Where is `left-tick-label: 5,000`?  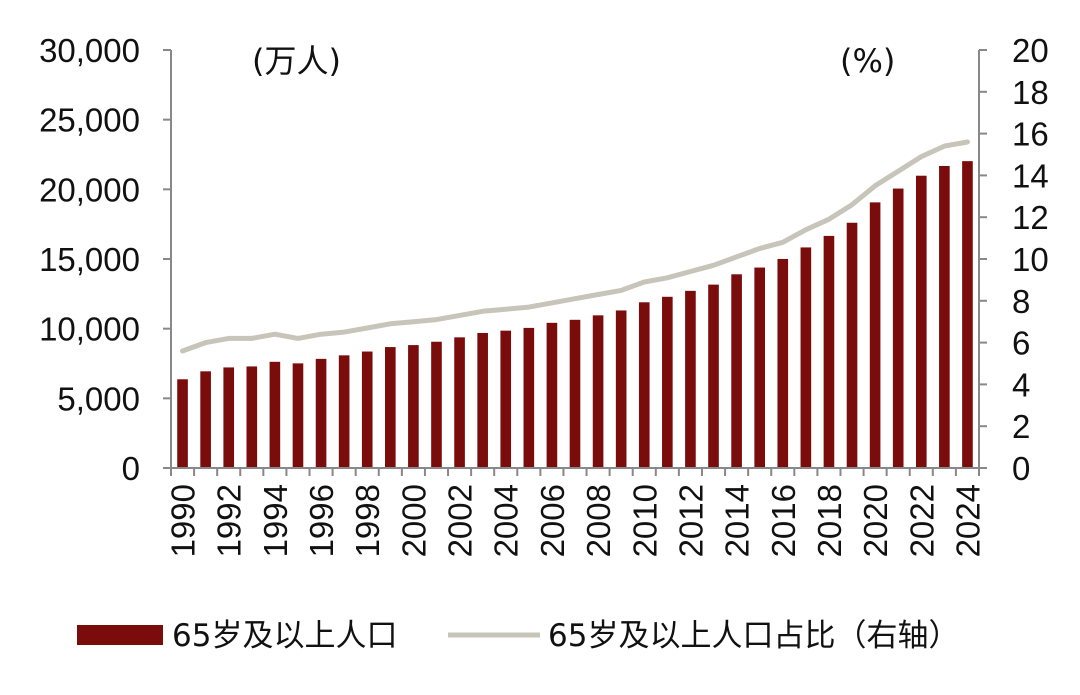
left-tick-label: 5,000 is located at coordinates (98, 398).